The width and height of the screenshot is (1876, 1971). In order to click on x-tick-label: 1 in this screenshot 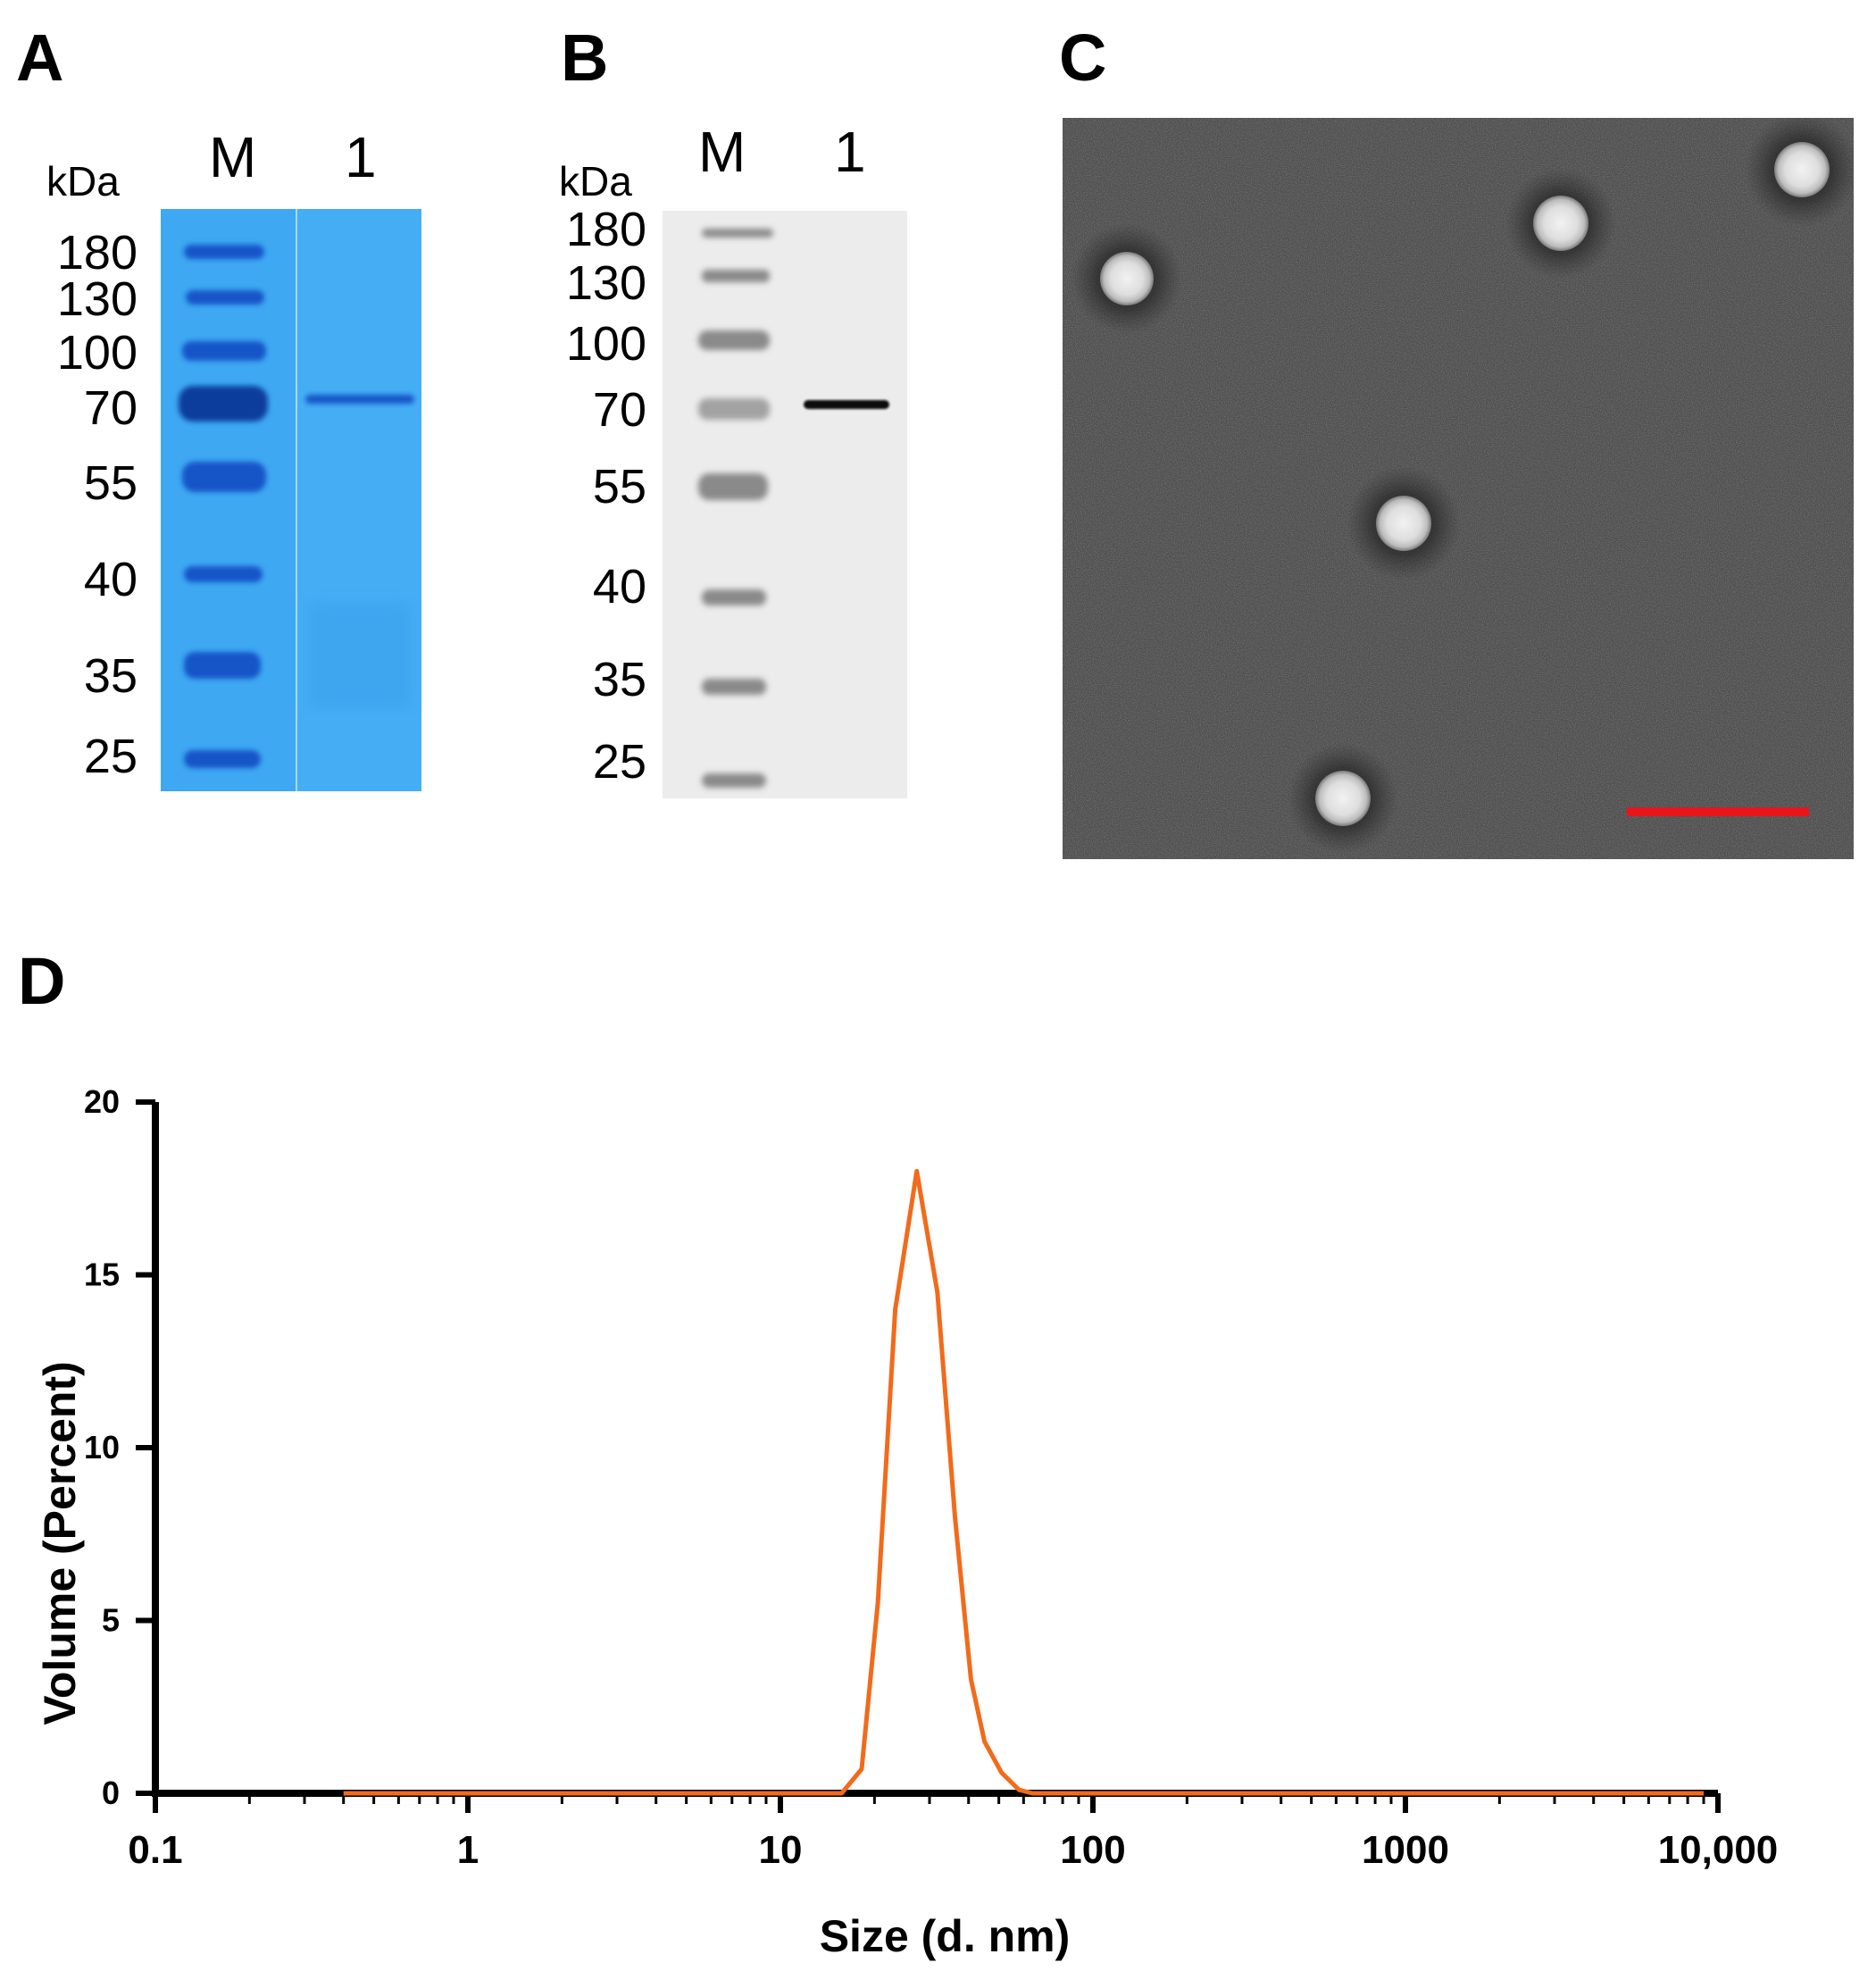, I will do `click(468, 1850)`.